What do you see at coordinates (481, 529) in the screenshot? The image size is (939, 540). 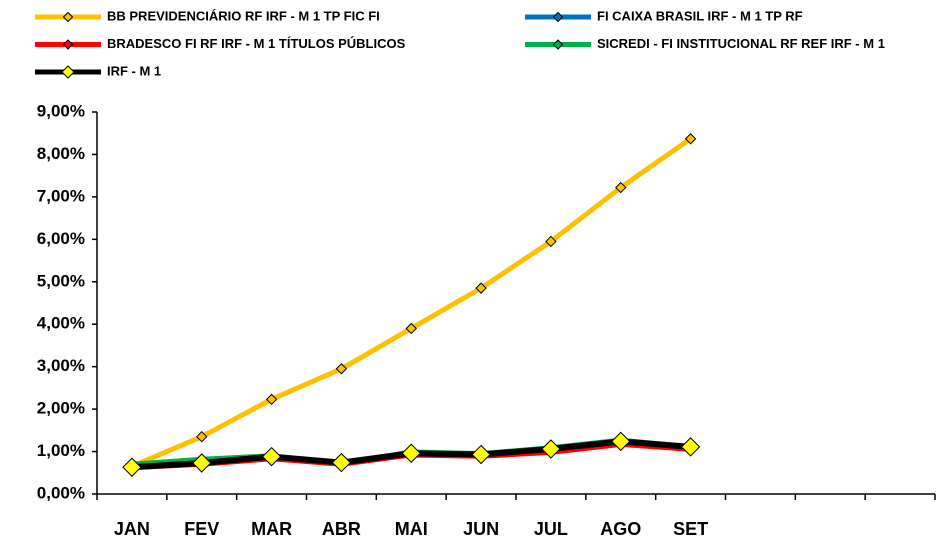 I see `x-tick-label: JUN` at bounding box center [481, 529].